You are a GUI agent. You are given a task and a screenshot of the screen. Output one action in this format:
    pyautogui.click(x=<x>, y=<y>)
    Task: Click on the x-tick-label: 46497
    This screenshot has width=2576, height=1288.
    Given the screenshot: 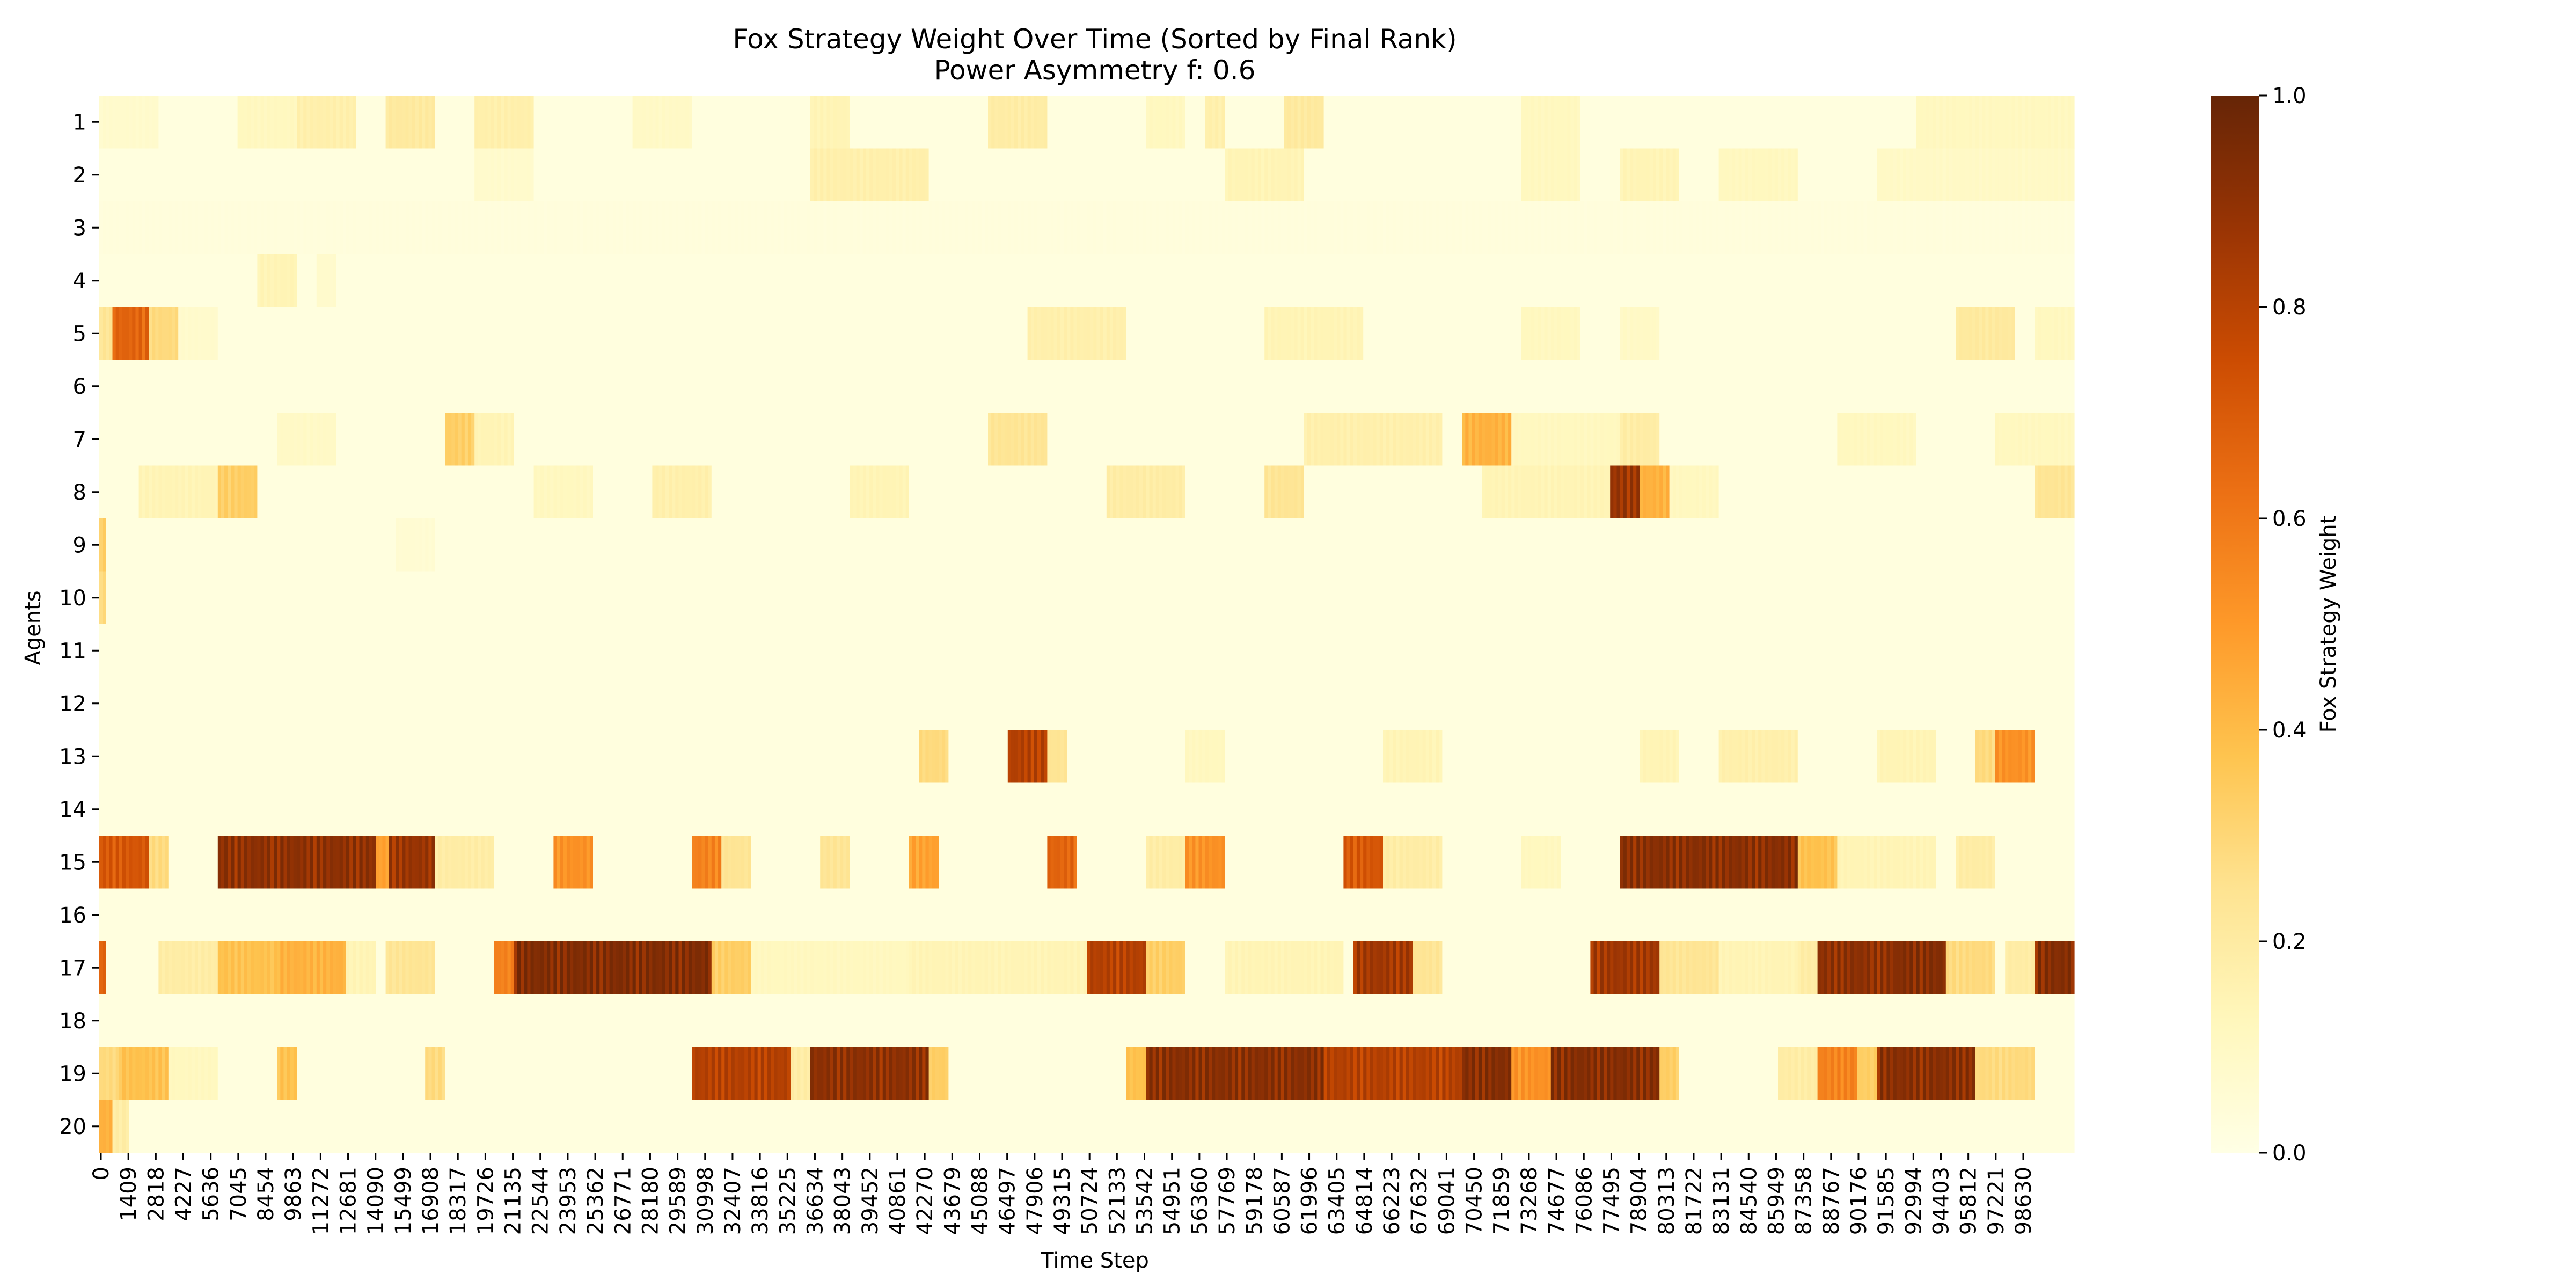 What is the action you would take?
    pyautogui.click(x=1008, y=1201)
    